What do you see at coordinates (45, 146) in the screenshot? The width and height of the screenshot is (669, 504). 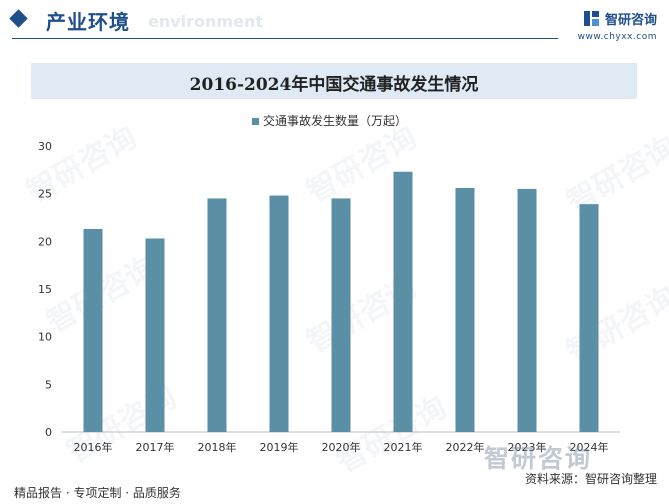 I see `y-tick-label: 30` at bounding box center [45, 146].